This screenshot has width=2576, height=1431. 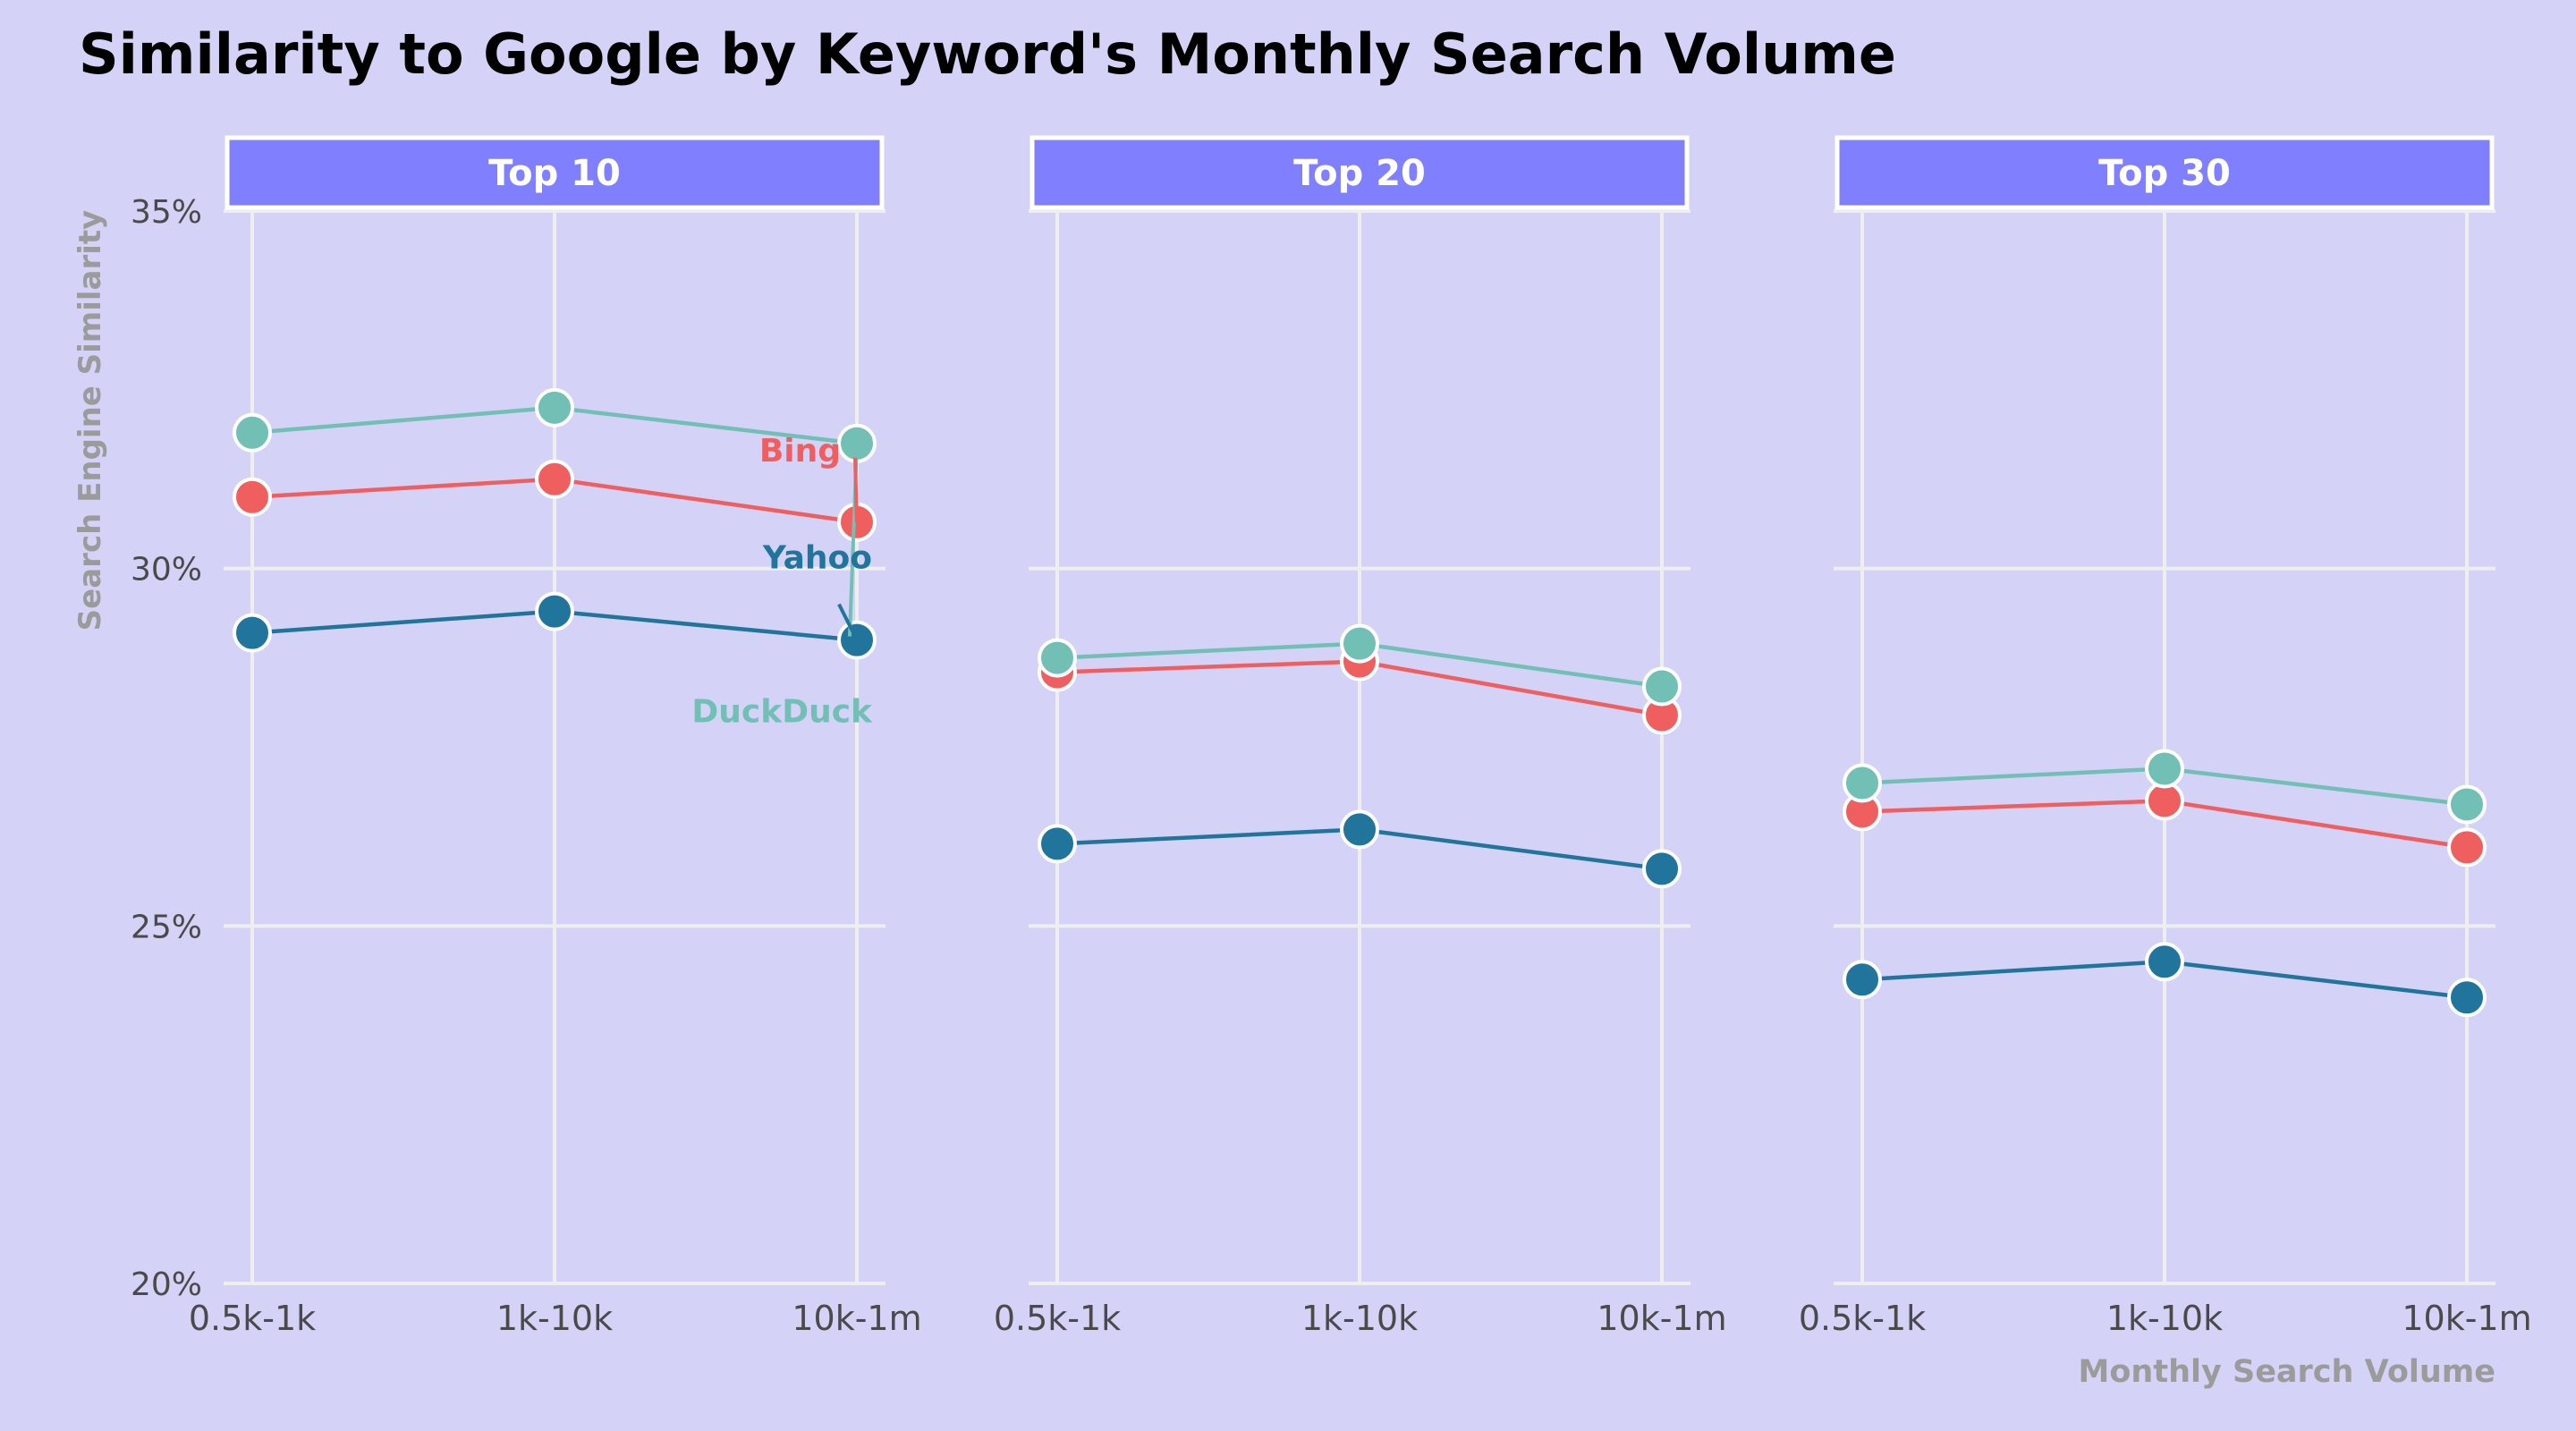 I want to click on facet-strip-label: Top 20, so click(x=1359, y=173).